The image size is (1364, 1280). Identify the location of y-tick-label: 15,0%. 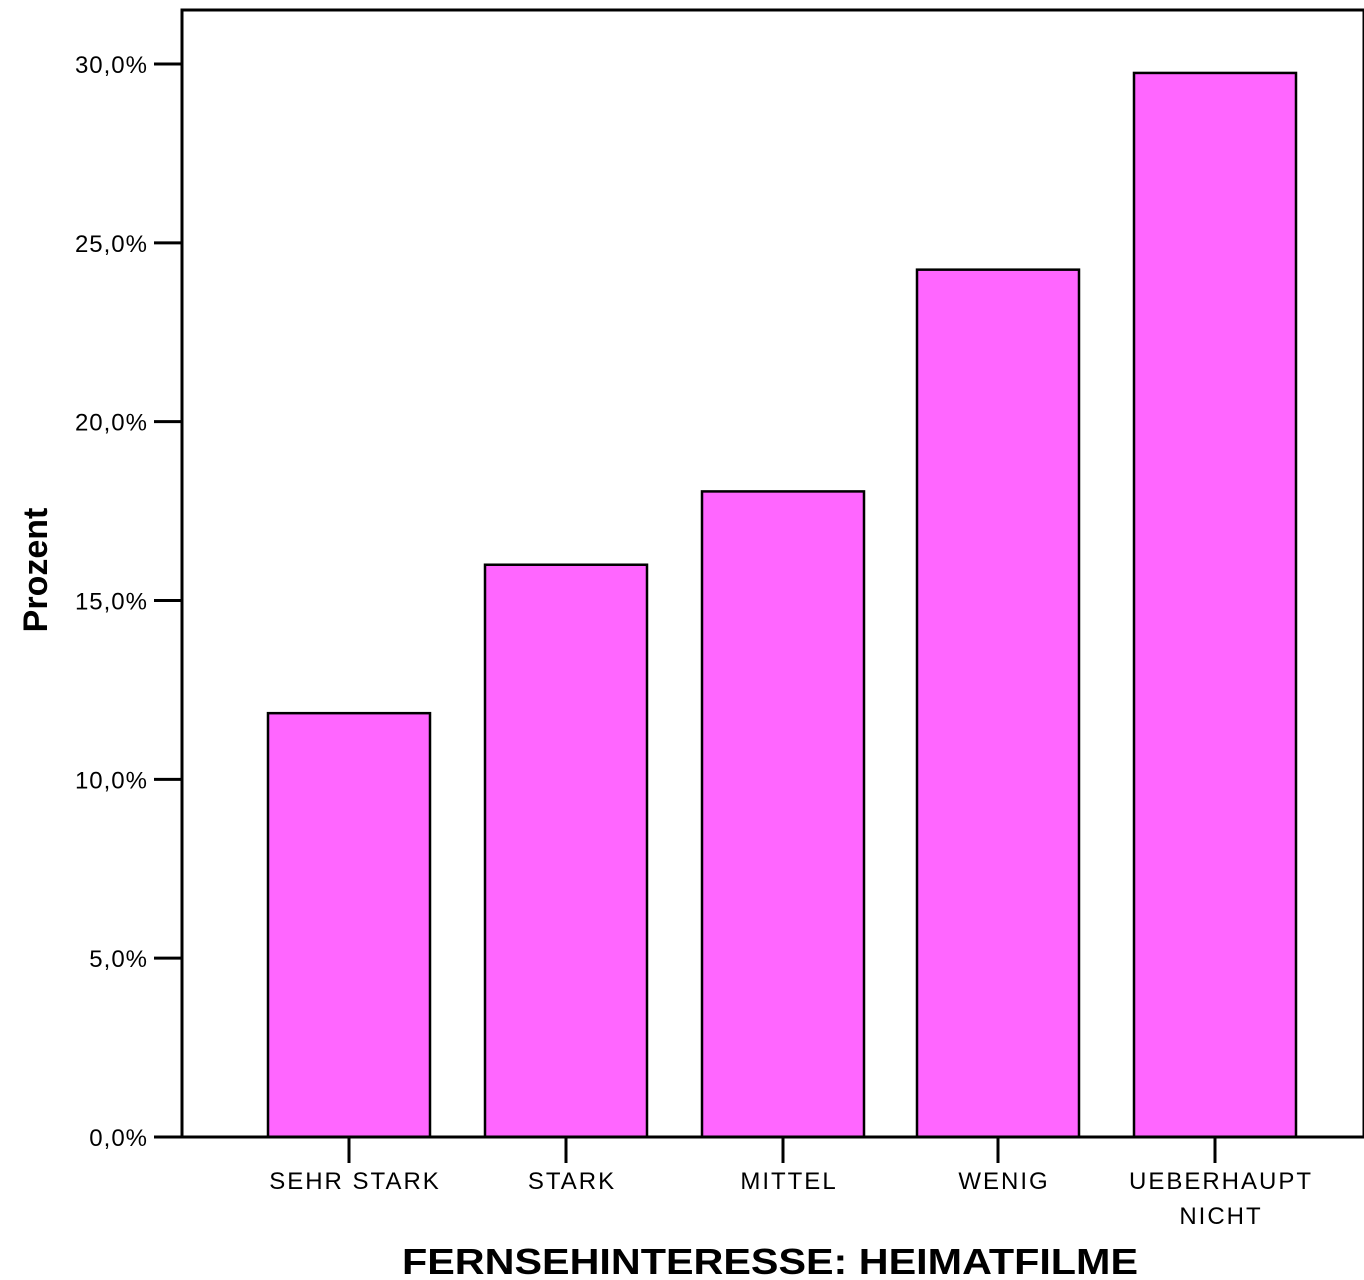
(111, 602).